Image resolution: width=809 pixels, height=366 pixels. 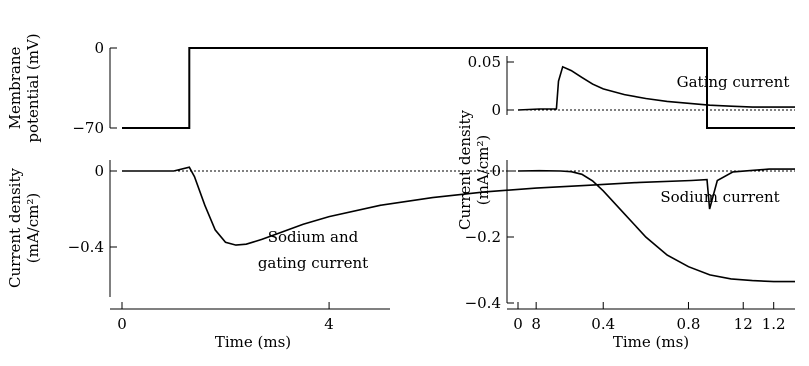 I want to click on annotation-line2: gating current, so click(x=313, y=263).